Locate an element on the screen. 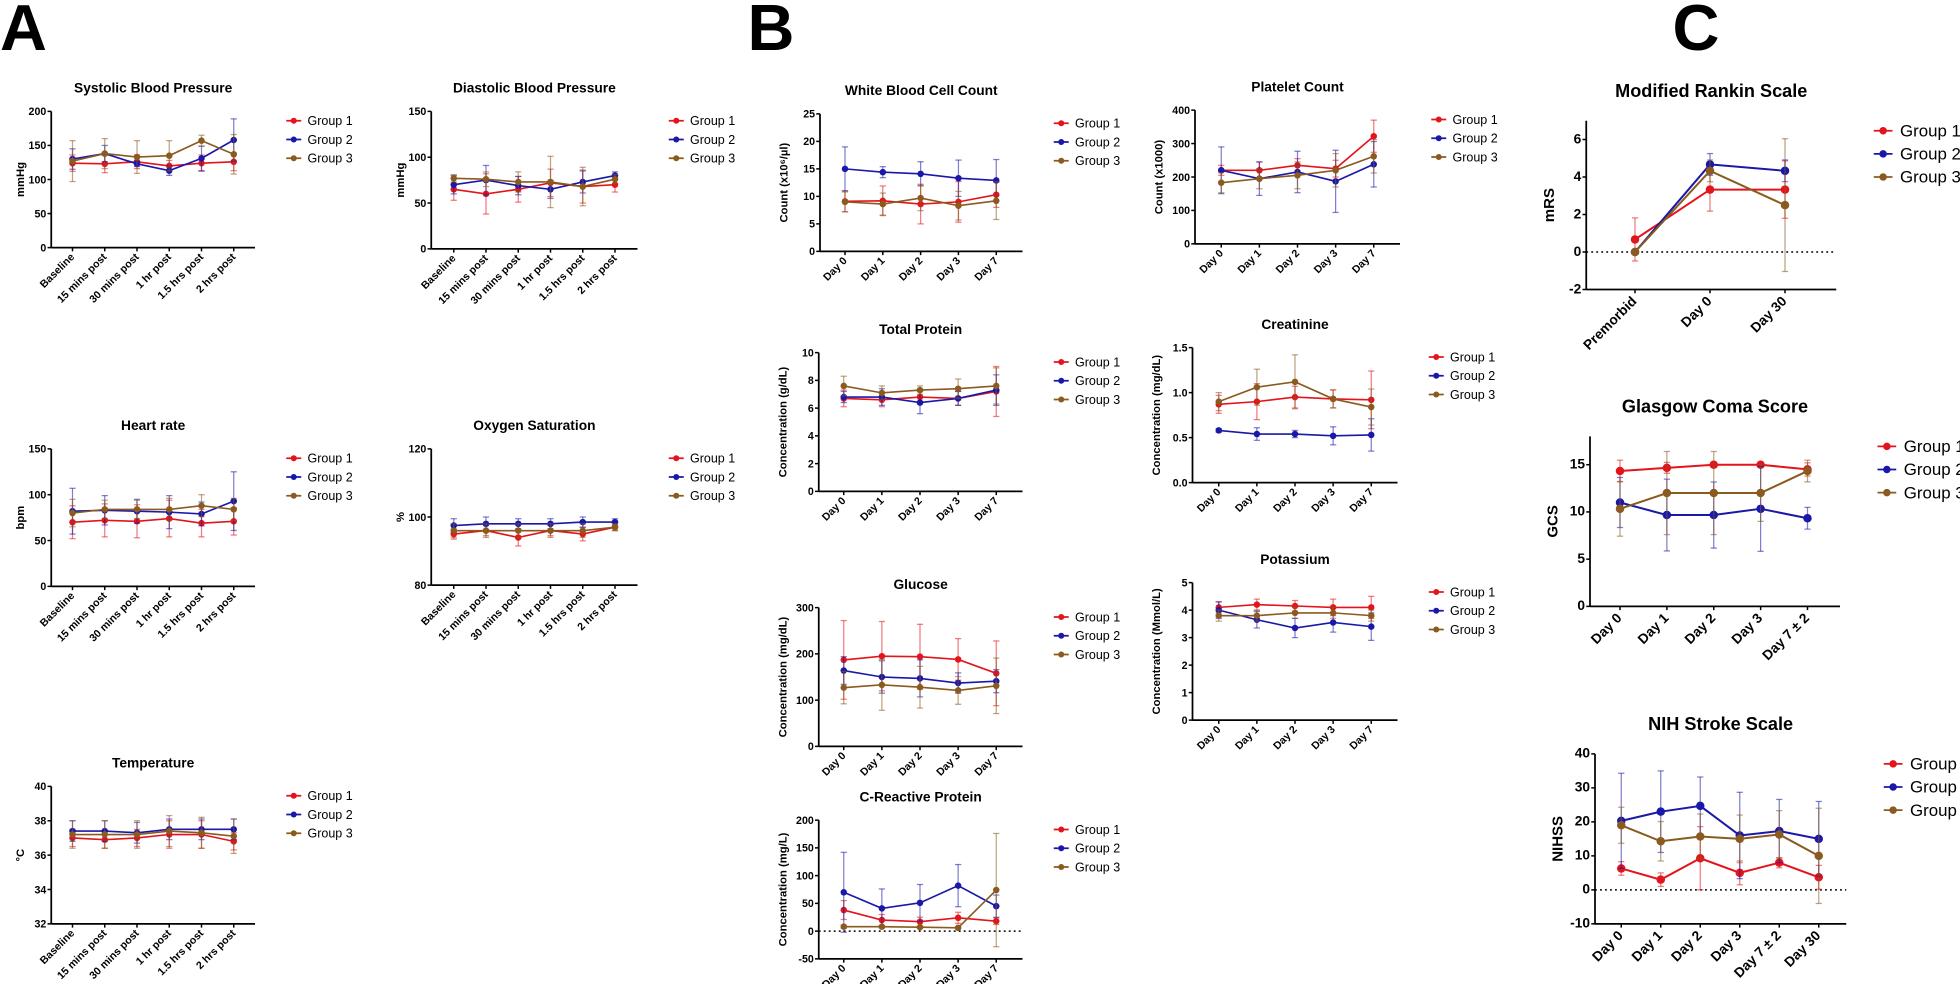 The width and height of the screenshot is (1960, 984). y-tick-label: -2 is located at coordinates (1575, 288).